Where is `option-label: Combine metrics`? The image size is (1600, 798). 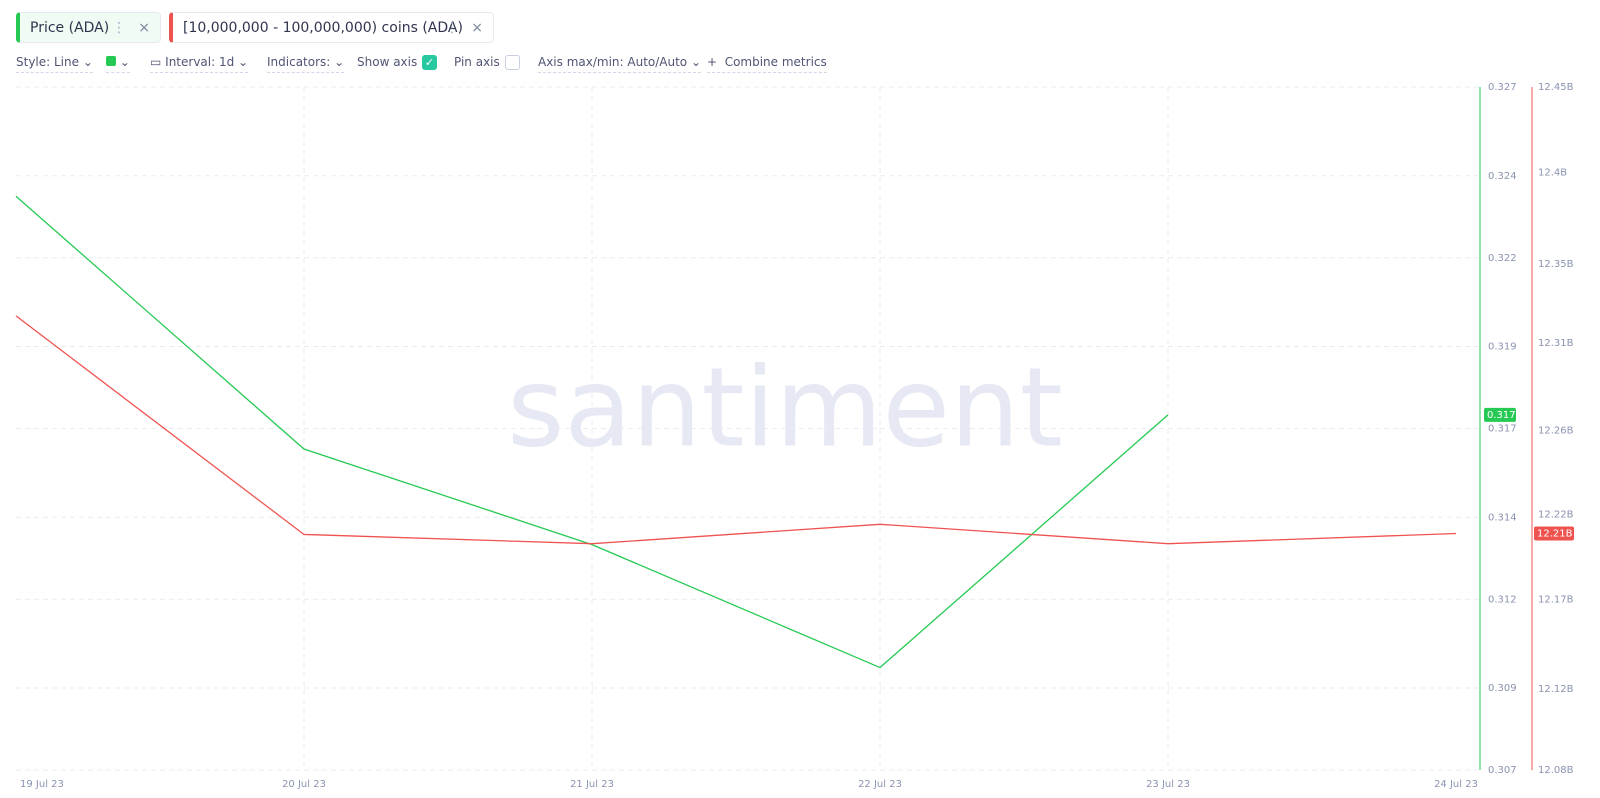
option-label: Combine metrics is located at coordinates (775, 62).